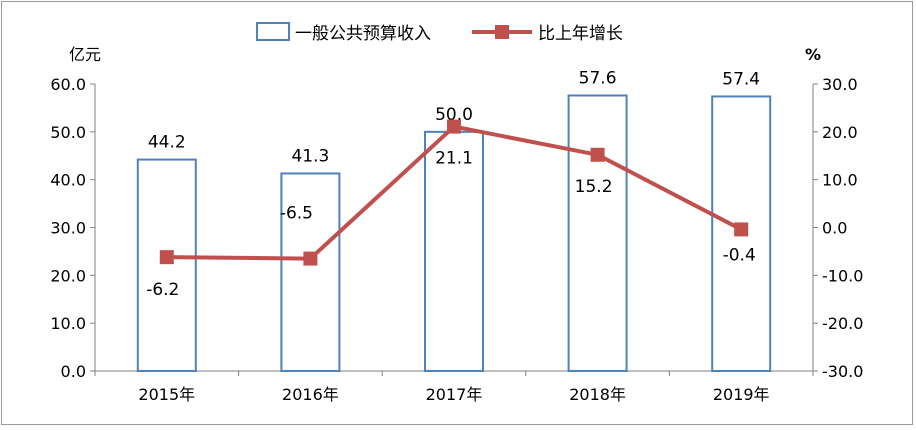  What do you see at coordinates (842, 275) in the screenshot?
I see `right-tick-label: -10.0` at bounding box center [842, 275].